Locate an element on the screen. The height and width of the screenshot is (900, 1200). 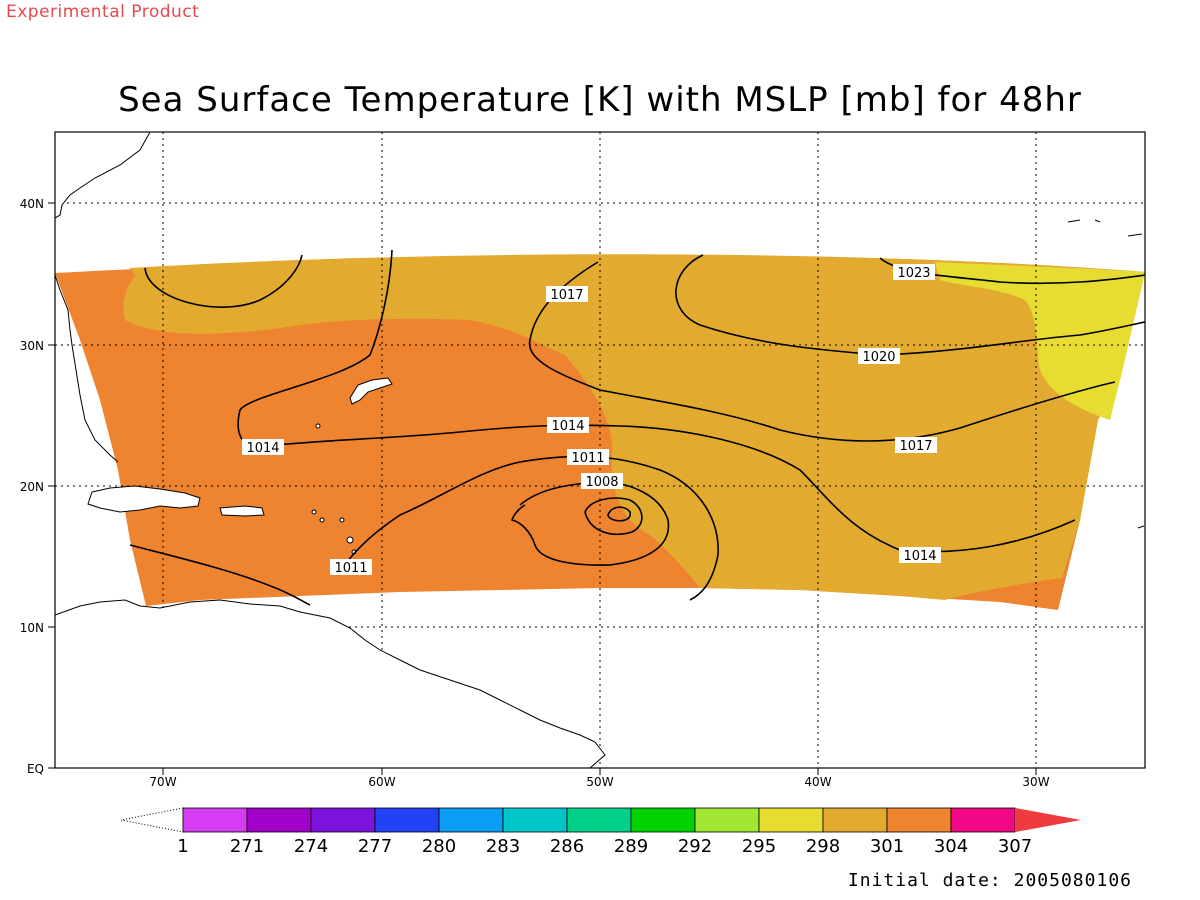
svg-text: 1020 is located at coordinates (878, 357).